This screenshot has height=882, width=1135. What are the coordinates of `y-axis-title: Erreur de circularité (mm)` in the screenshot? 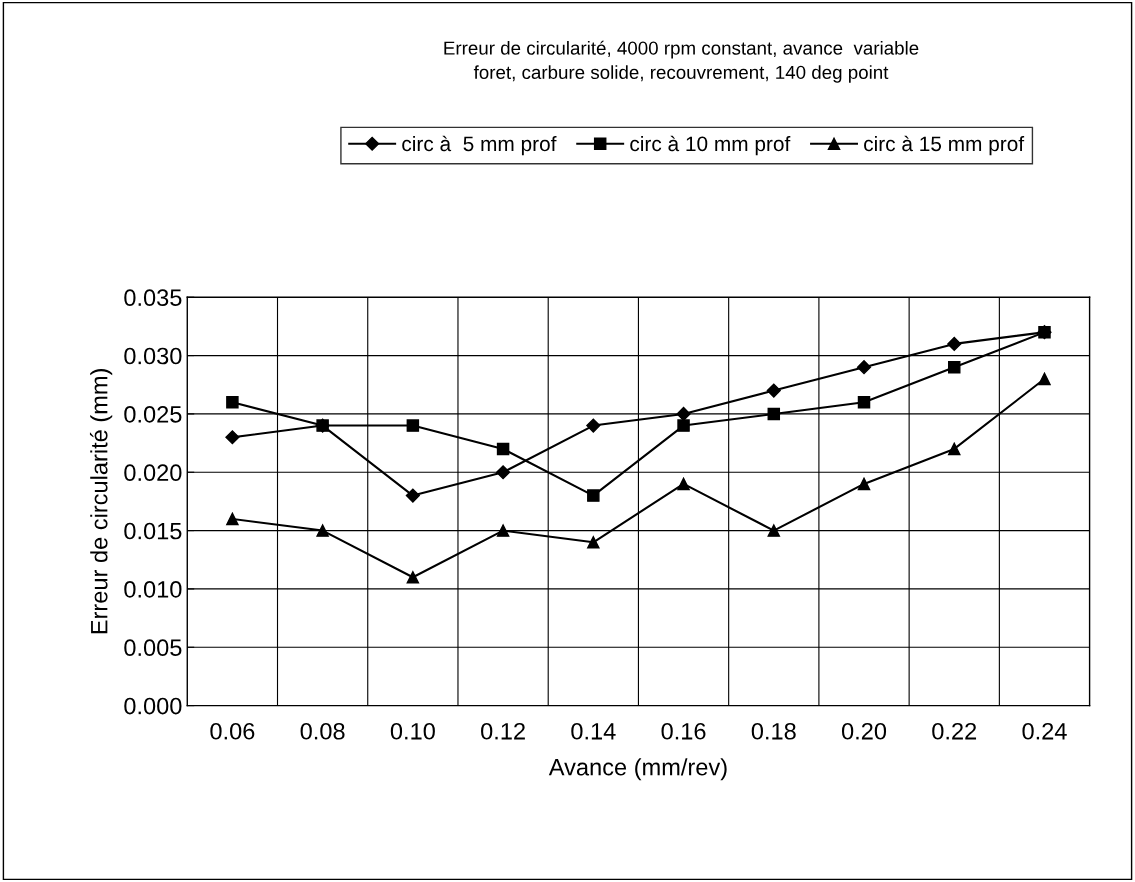 It's located at (101, 501).